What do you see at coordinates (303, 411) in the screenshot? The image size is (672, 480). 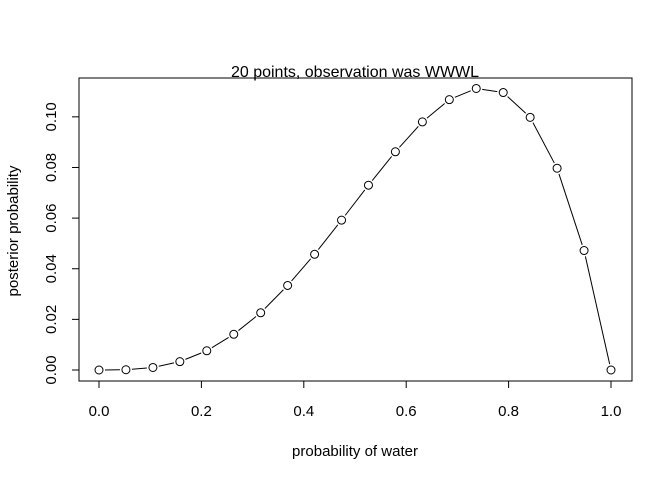 I see `x-tick-label: 0.4` at bounding box center [303, 411].